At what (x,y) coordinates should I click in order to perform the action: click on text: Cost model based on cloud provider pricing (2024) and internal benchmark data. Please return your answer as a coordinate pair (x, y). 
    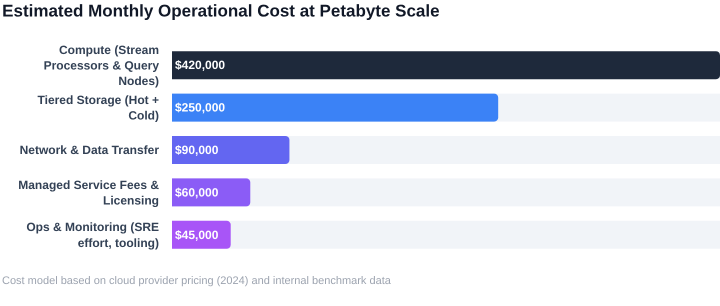
    Looking at the image, I should click on (197, 281).